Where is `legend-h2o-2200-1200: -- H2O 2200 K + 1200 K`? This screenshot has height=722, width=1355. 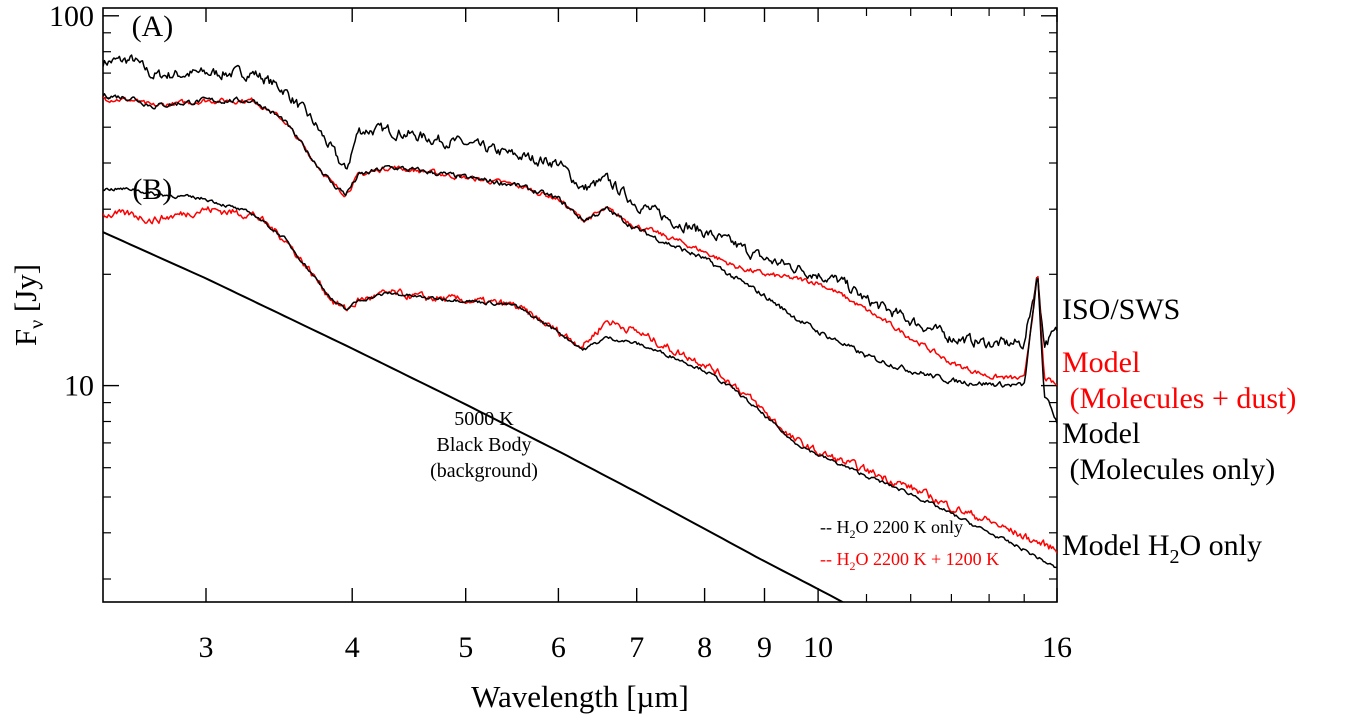 legend-h2o-2200-1200: -- H2O 2200 K + 1200 K is located at coordinates (909, 561).